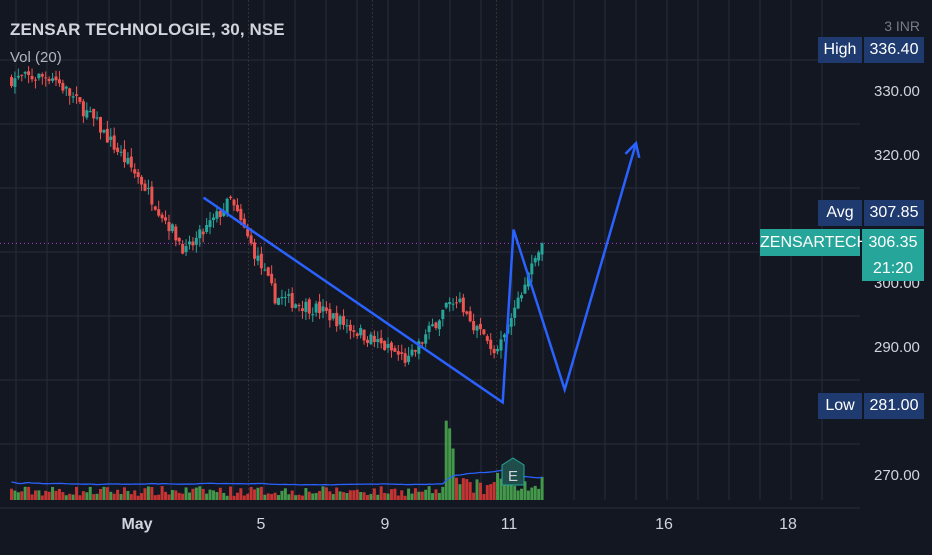 Image resolution: width=932 pixels, height=555 pixels. Describe the element at coordinates (36, 57) in the screenshot. I see `volume-indicator-label: Vol (20)` at that location.